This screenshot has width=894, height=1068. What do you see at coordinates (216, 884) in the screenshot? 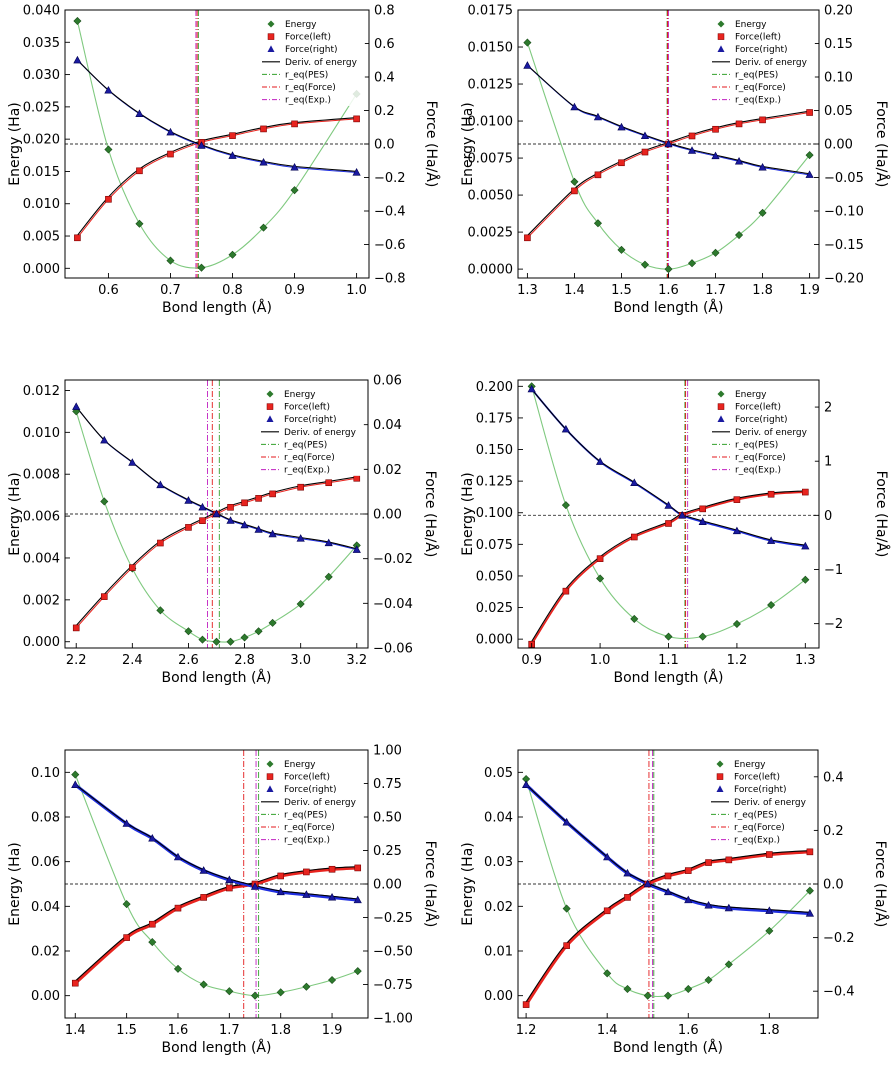
I see `plot-area` at bounding box center [216, 884].